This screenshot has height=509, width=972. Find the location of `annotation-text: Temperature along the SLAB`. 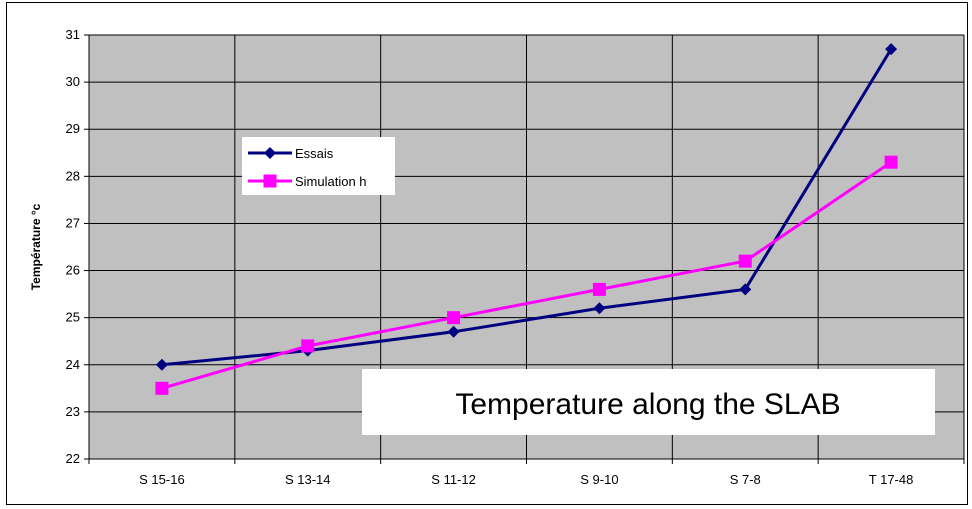

annotation-text: Temperature along the SLAB is located at coordinates (647, 404).